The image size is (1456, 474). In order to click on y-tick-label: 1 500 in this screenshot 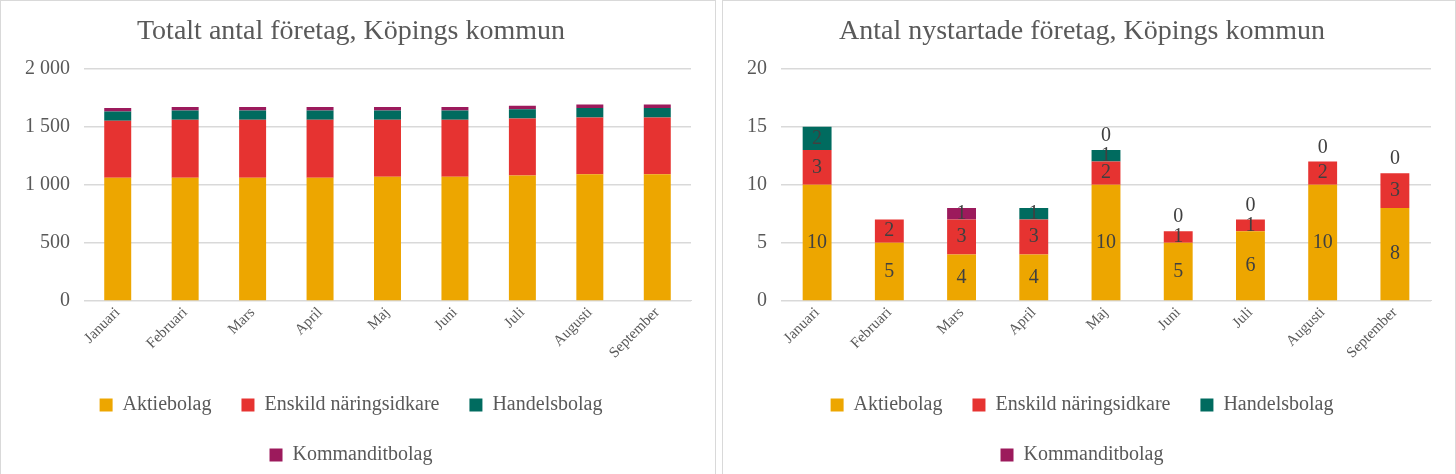, I will do `click(47, 124)`.